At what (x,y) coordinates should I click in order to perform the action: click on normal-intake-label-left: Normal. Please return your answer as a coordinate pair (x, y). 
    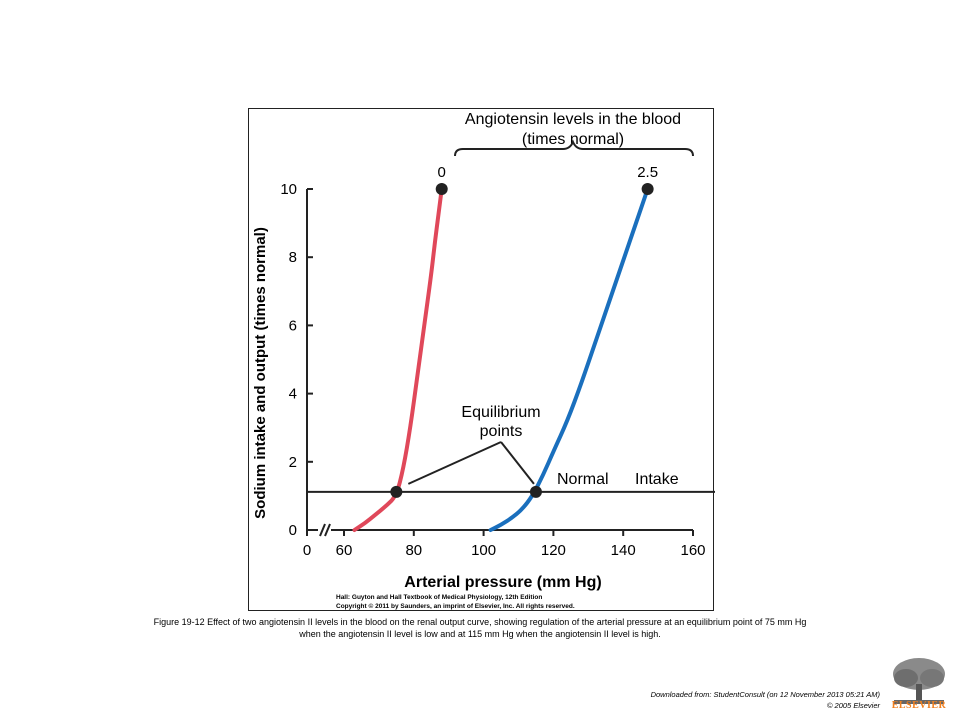
    Looking at the image, I should click on (583, 479).